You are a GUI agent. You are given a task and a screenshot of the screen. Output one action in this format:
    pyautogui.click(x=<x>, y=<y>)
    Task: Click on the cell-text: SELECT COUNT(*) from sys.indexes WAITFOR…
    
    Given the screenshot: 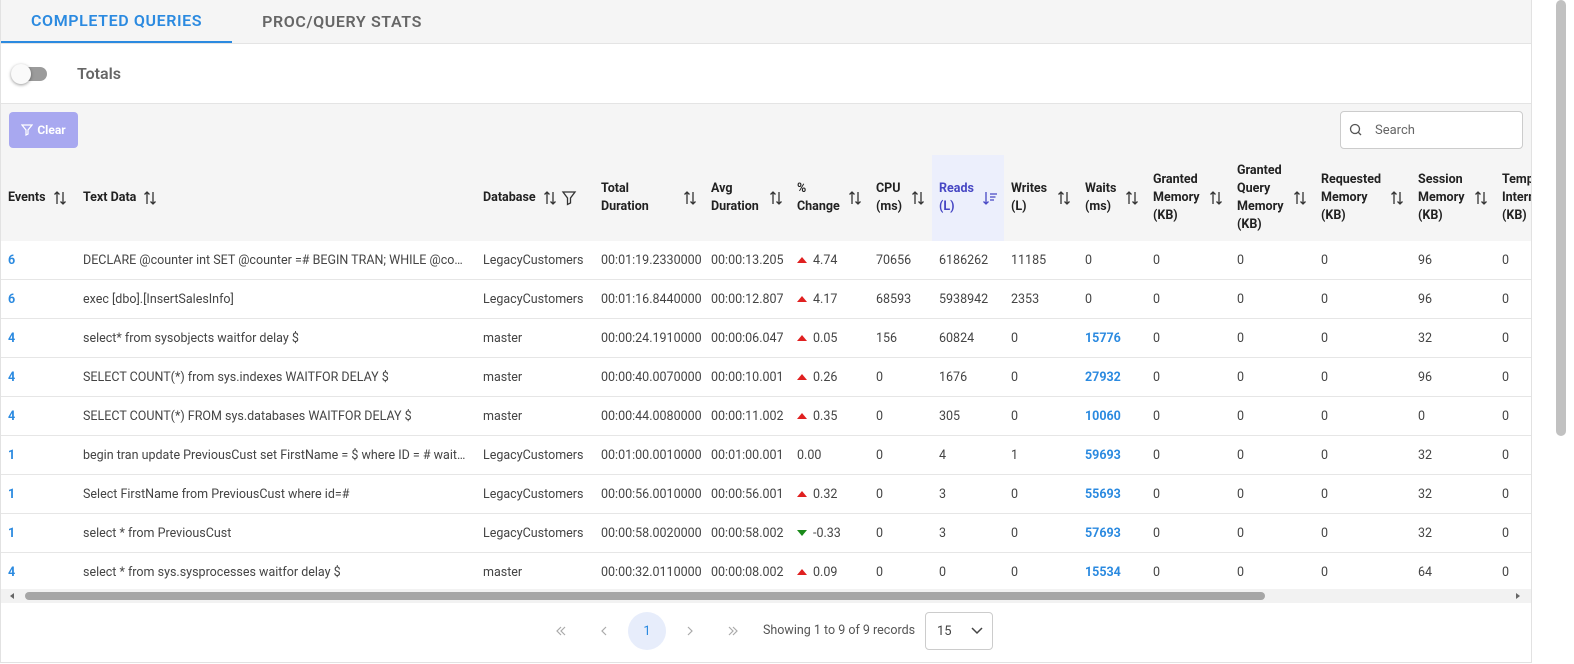 What is the action you would take?
    pyautogui.click(x=236, y=377)
    